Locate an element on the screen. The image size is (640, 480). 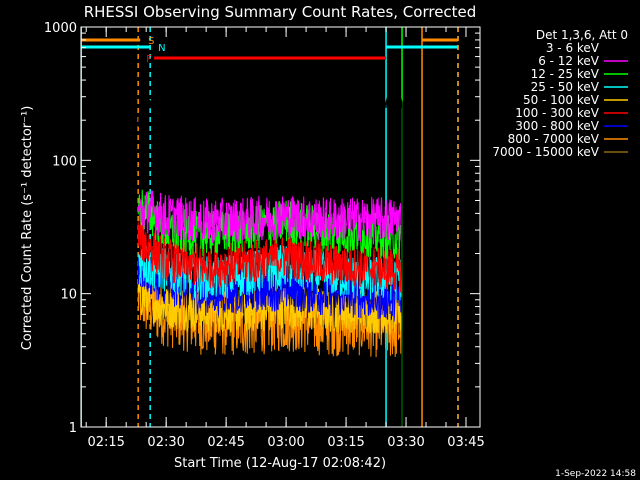
flag-label-S: S is located at coordinates (151, 41).